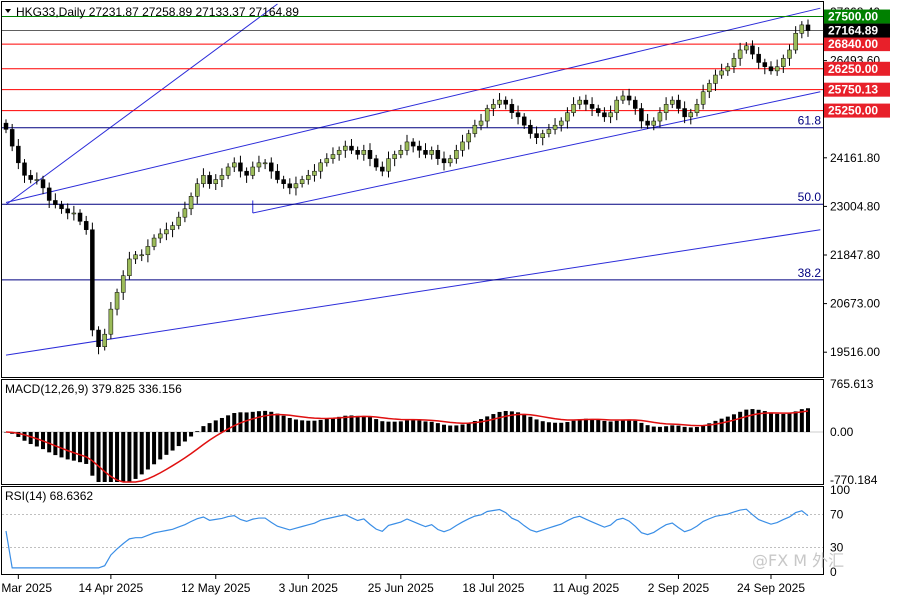  I want to click on level-box-26840.00, so click(857, 44).